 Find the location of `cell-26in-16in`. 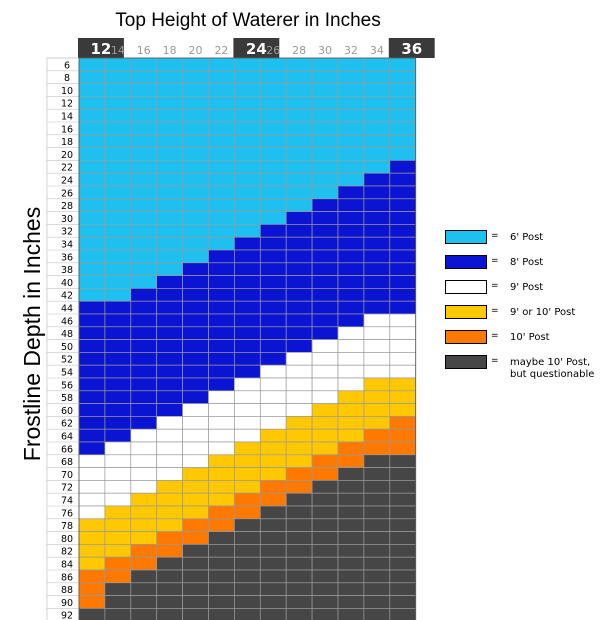

cell-26in-16in is located at coordinates (273, 128).